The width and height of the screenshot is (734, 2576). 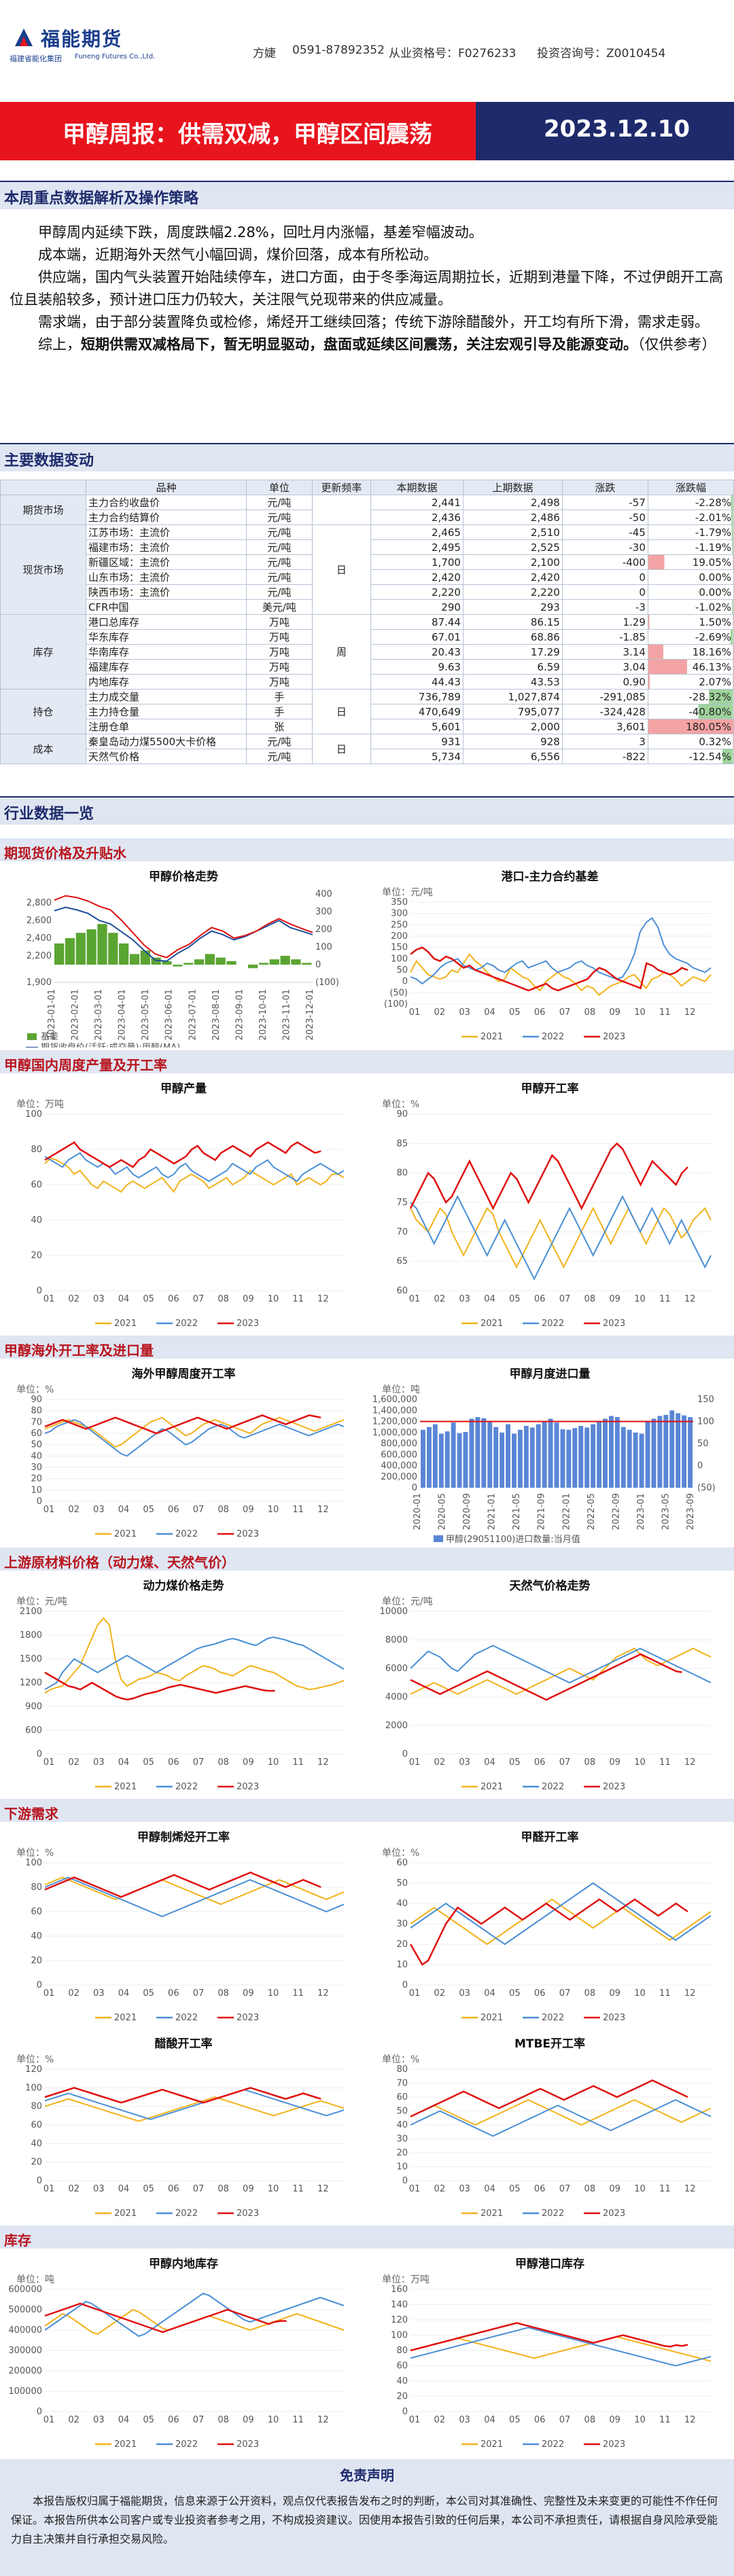 I want to click on y-tick-label: 300, so click(x=323, y=912).